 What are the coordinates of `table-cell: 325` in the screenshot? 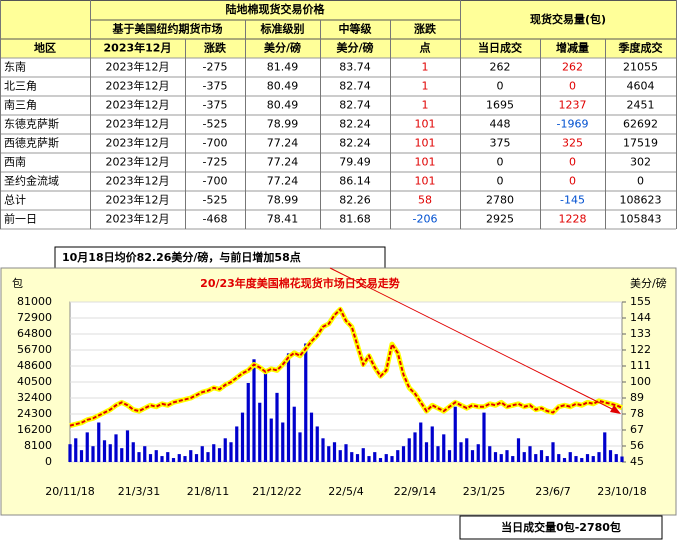 It's located at (572, 143).